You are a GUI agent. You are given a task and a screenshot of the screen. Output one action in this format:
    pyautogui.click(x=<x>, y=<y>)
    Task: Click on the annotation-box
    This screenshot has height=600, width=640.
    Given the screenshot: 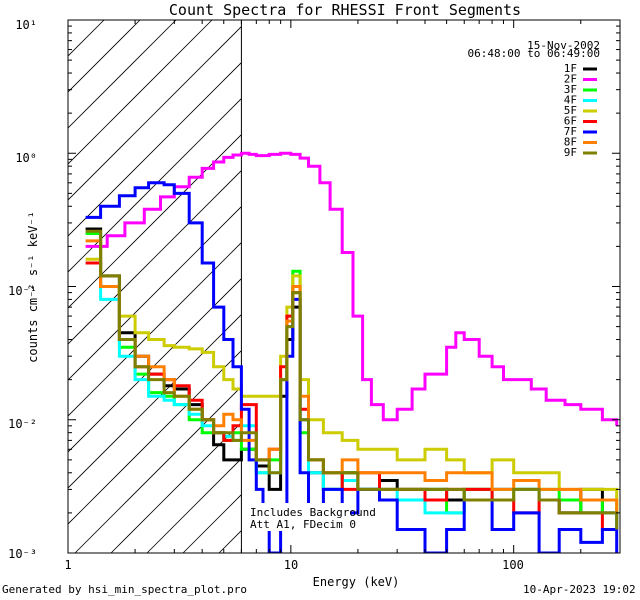 What is the action you would take?
    pyautogui.click(x=299, y=517)
    